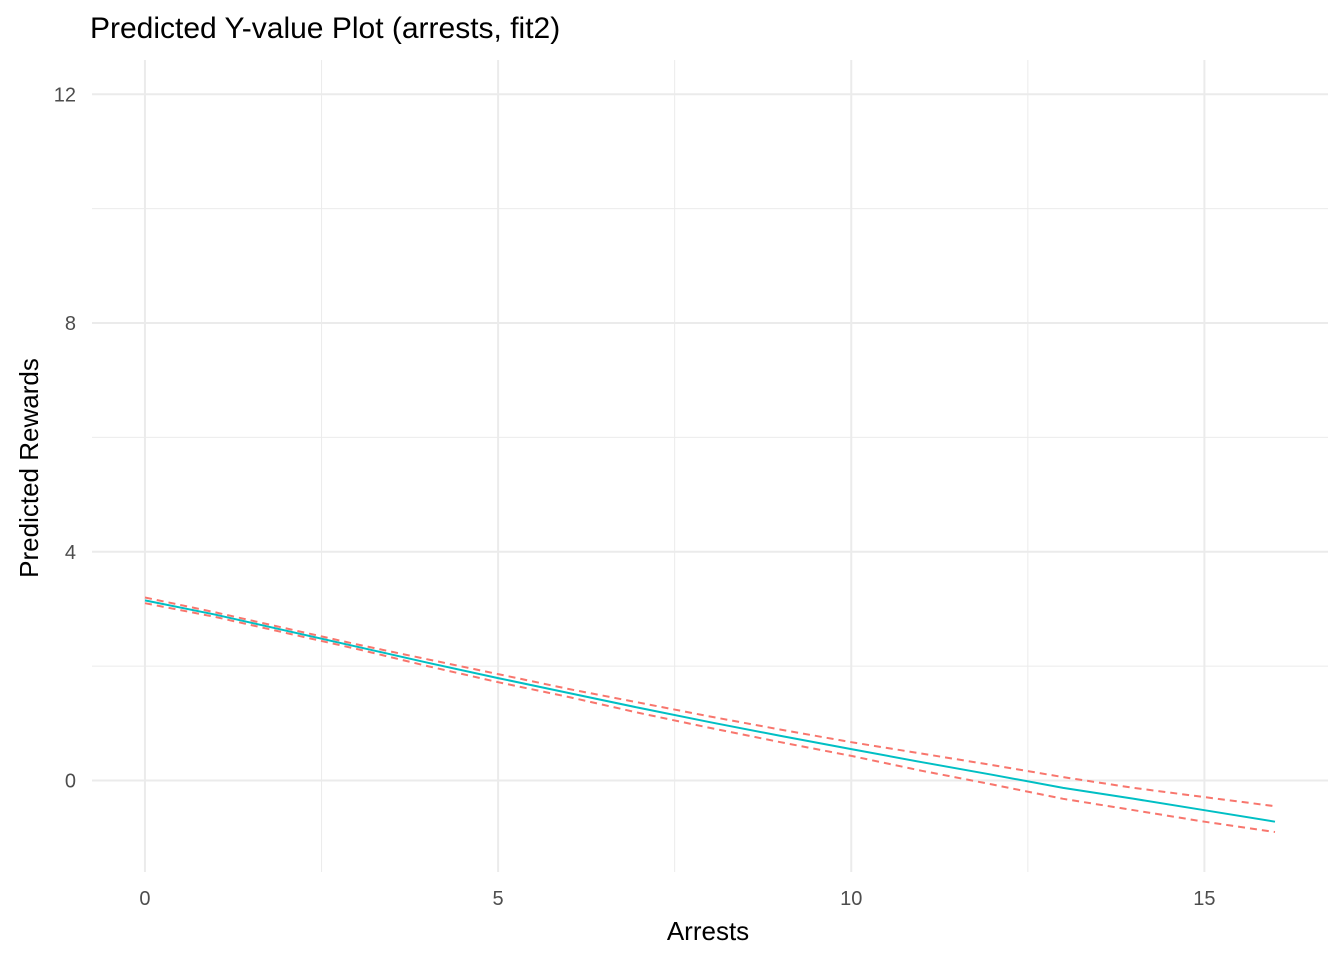  Describe the element at coordinates (708, 931) in the screenshot. I see `x-axis-title: Arrests` at that location.